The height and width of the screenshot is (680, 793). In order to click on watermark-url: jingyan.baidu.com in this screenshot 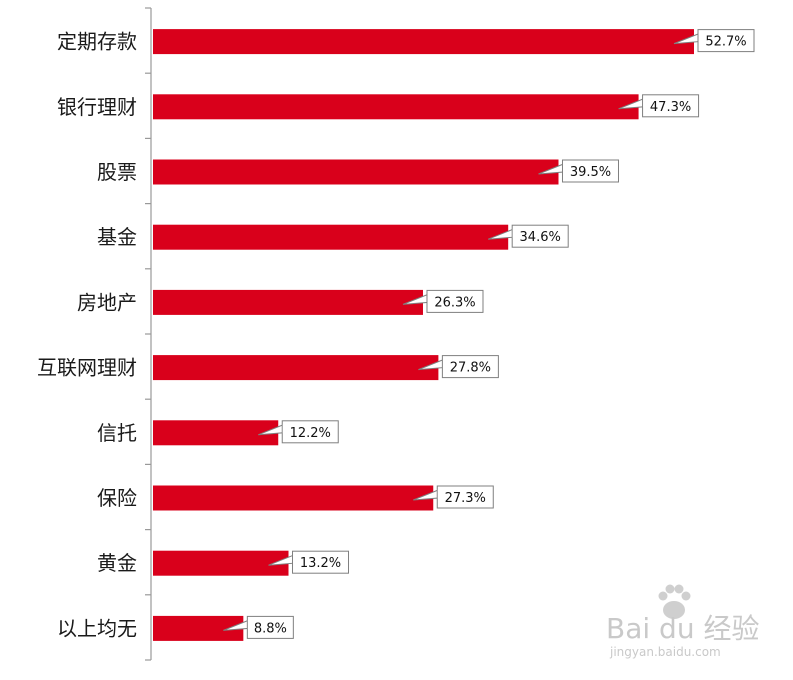, I will do `click(665, 652)`.